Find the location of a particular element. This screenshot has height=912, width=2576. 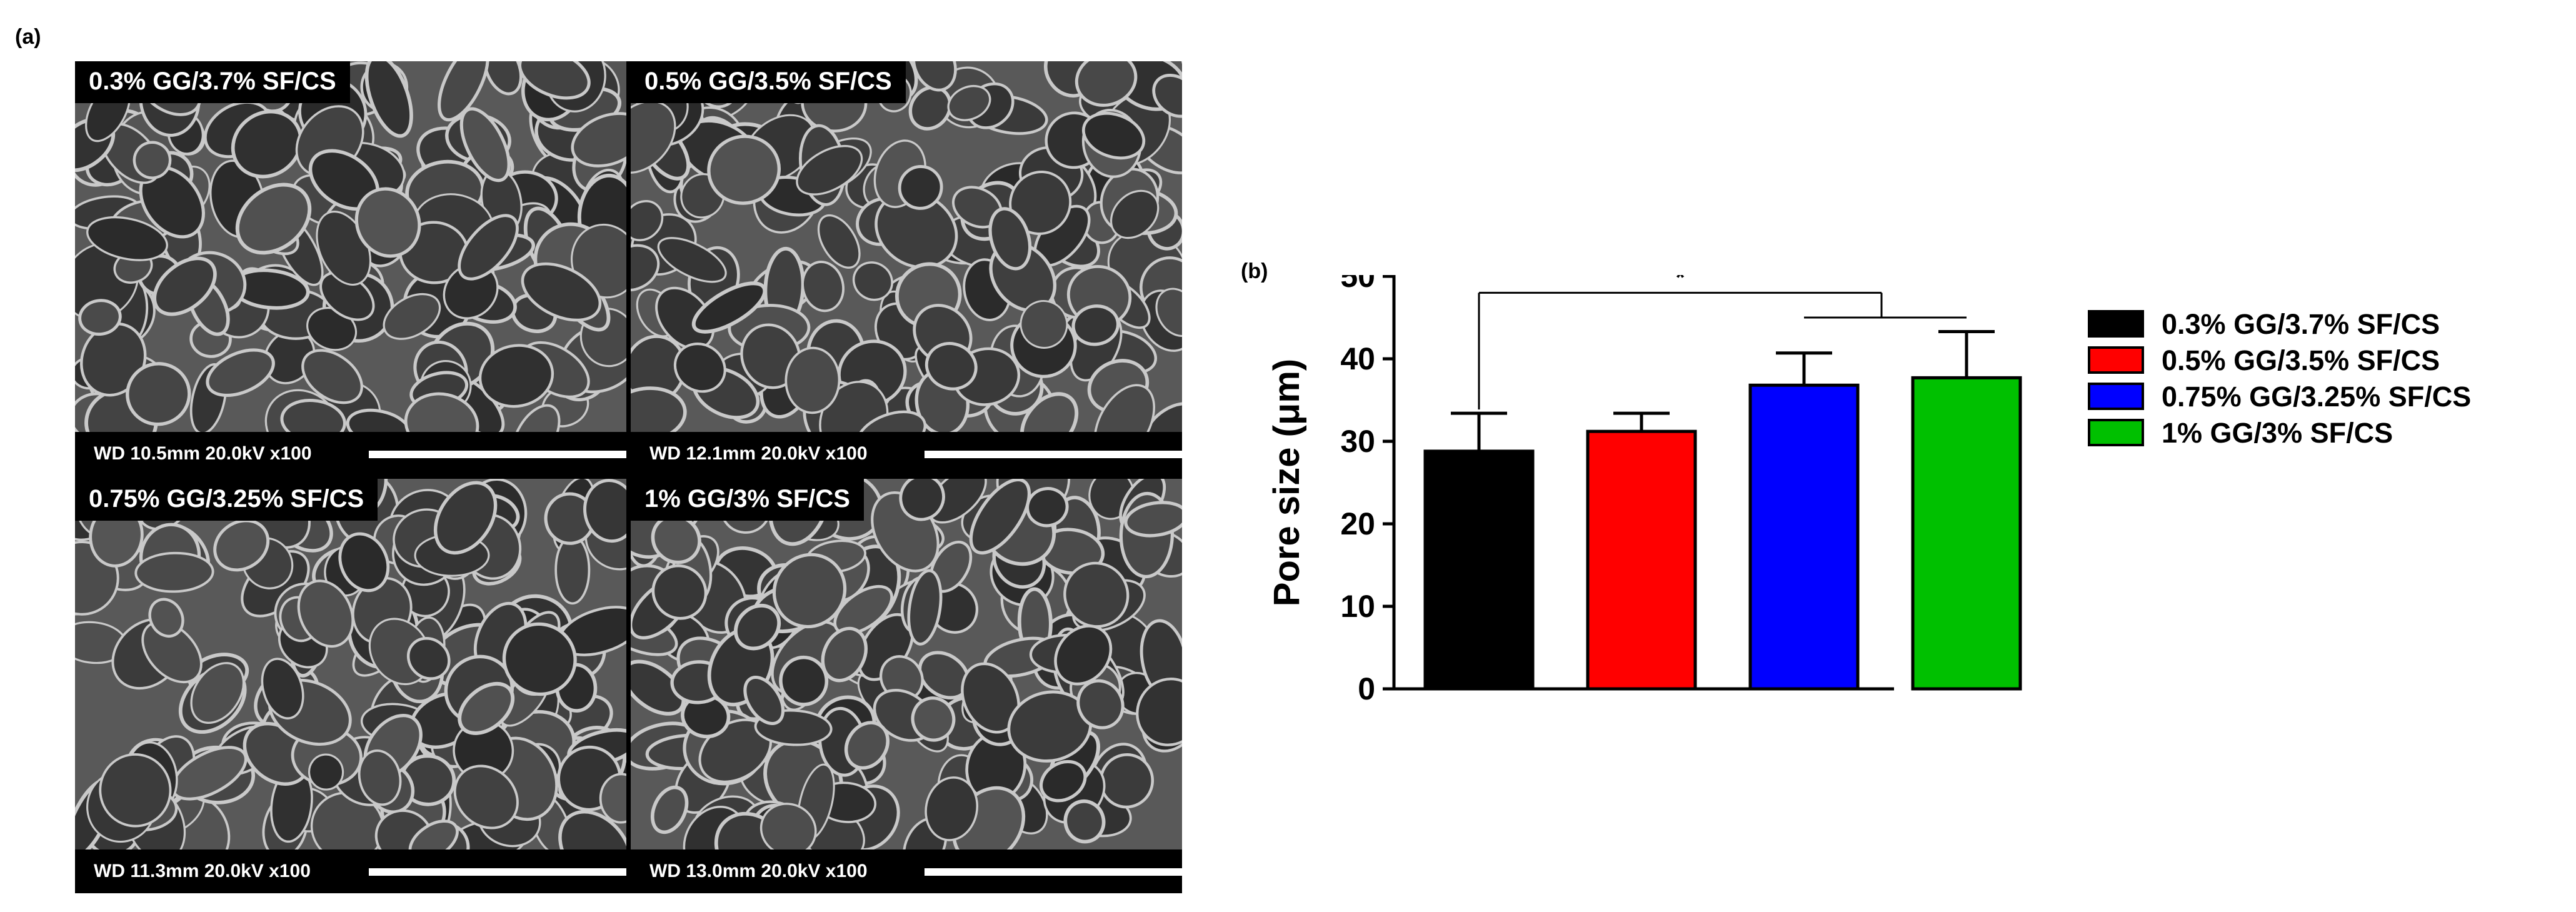

legend-label: 0.75% GG/3.25% SF/CS is located at coordinates (2317, 397).